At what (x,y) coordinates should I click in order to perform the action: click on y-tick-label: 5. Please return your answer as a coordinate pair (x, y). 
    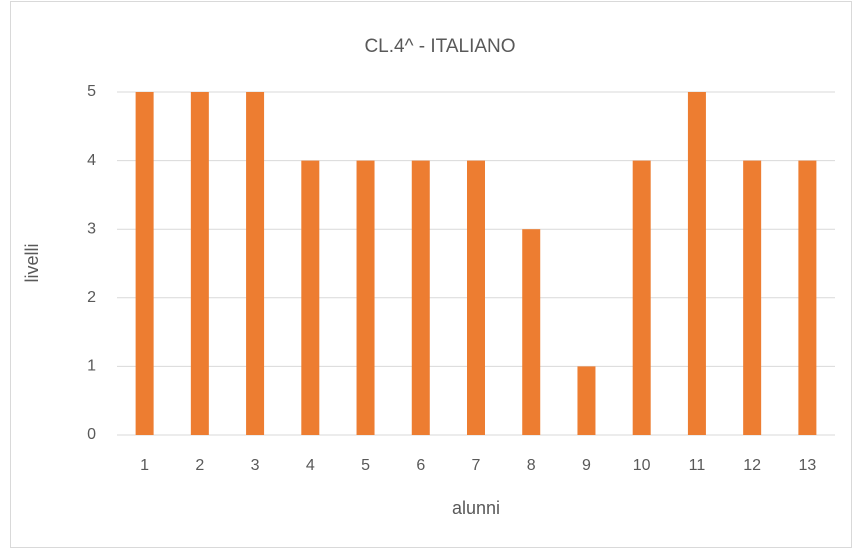
    Looking at the image, I should click on (91, 91).